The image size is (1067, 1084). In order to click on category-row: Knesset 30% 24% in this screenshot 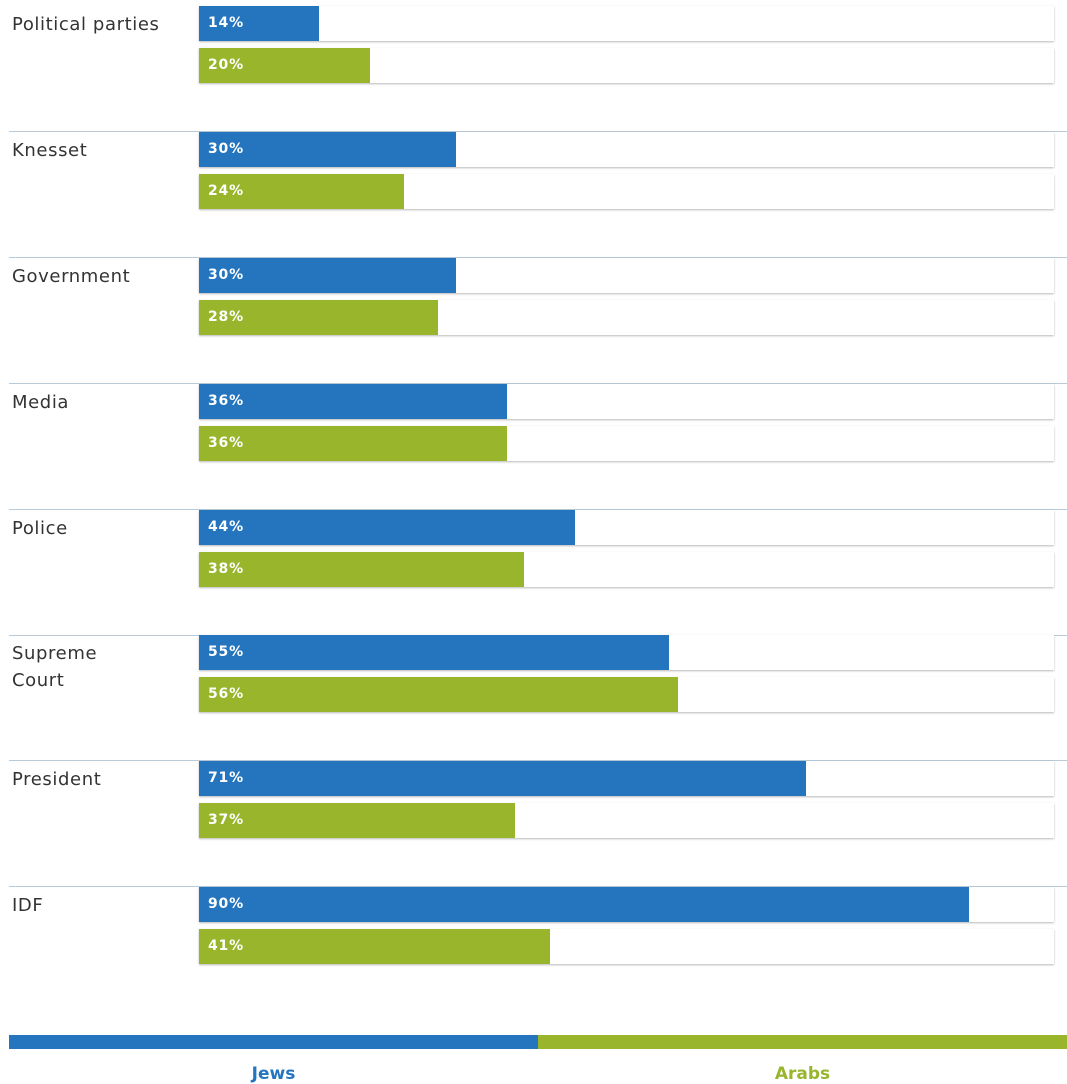, I will do `click(538, 195)`.